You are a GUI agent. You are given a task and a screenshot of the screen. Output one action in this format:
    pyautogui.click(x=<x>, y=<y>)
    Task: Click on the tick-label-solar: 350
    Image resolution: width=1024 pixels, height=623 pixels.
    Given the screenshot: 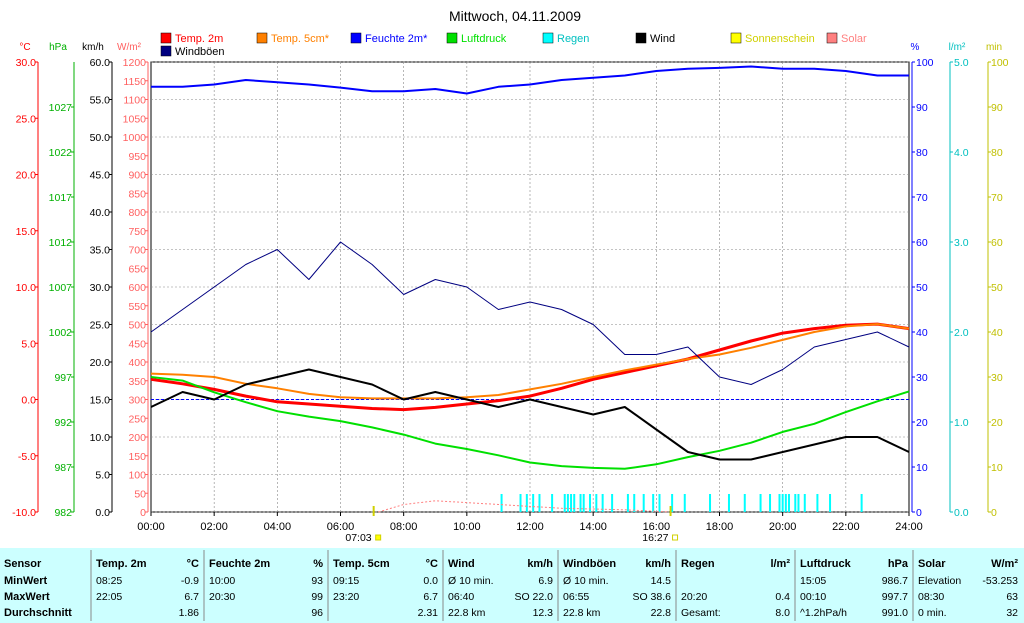 What is the action you would take?
    pyautogui.click(x=137, y=382)
    